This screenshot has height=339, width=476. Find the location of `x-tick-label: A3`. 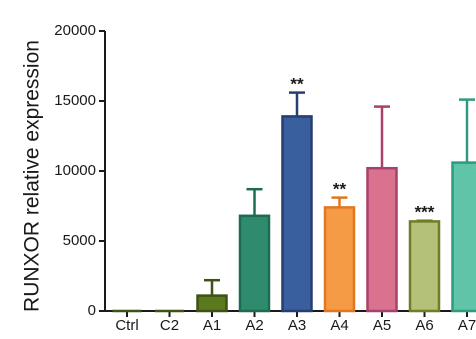

x-tick-label: A3 is located at coordinates (297, 325).